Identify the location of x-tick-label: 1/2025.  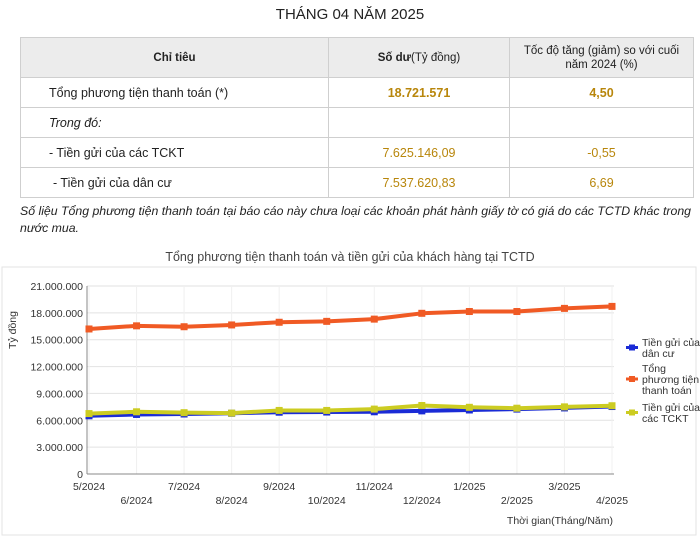
(469, 487).